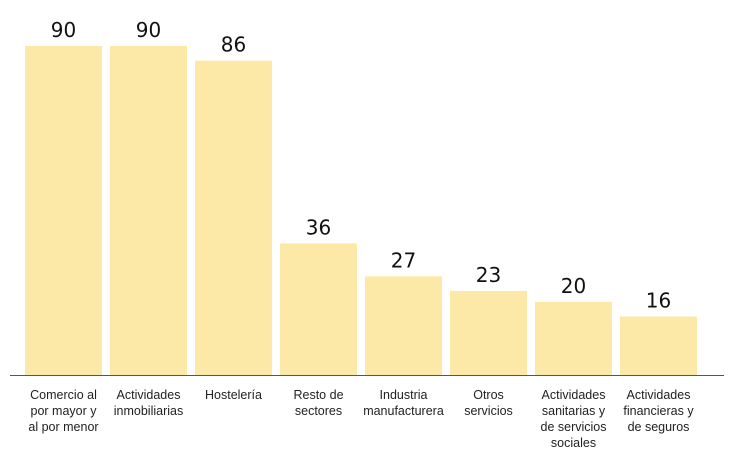 This screenshot has height=449, width=734. I want to click on category-label: Comercio al por mayor y al por menor, so click(63, 411).